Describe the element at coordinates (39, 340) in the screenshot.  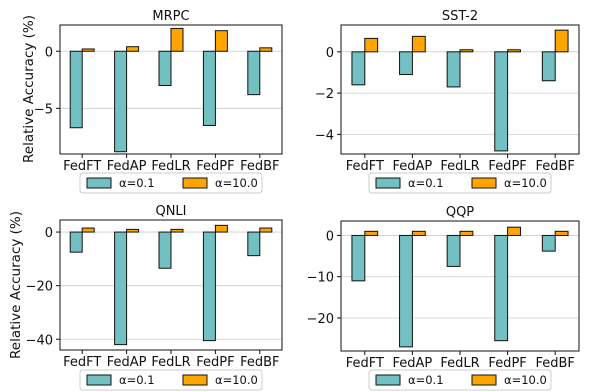
I see `y-tick-label: −40` at that location.